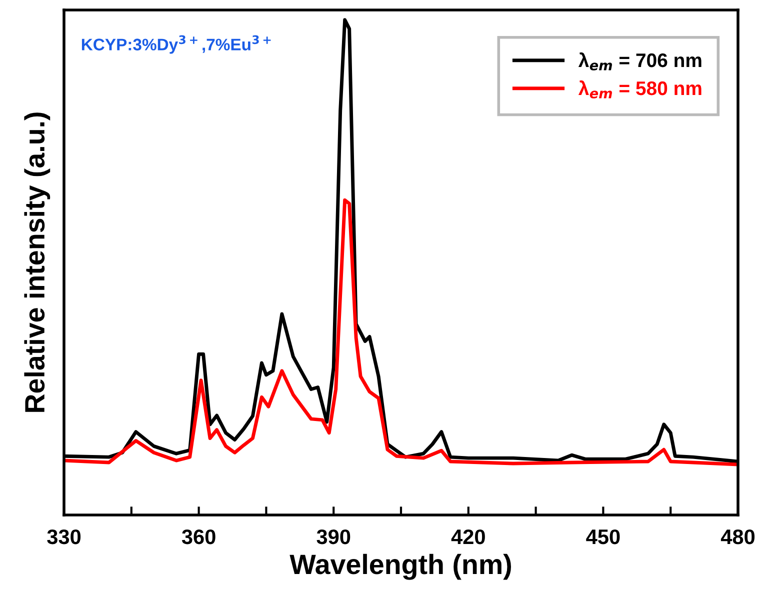 The image size is (764, 596). What do you see at coordinates (640, 61) in the screenshot?
I see `legend-label: λ$_{em}$ = 706 nm` at bounding box center [640, 61].